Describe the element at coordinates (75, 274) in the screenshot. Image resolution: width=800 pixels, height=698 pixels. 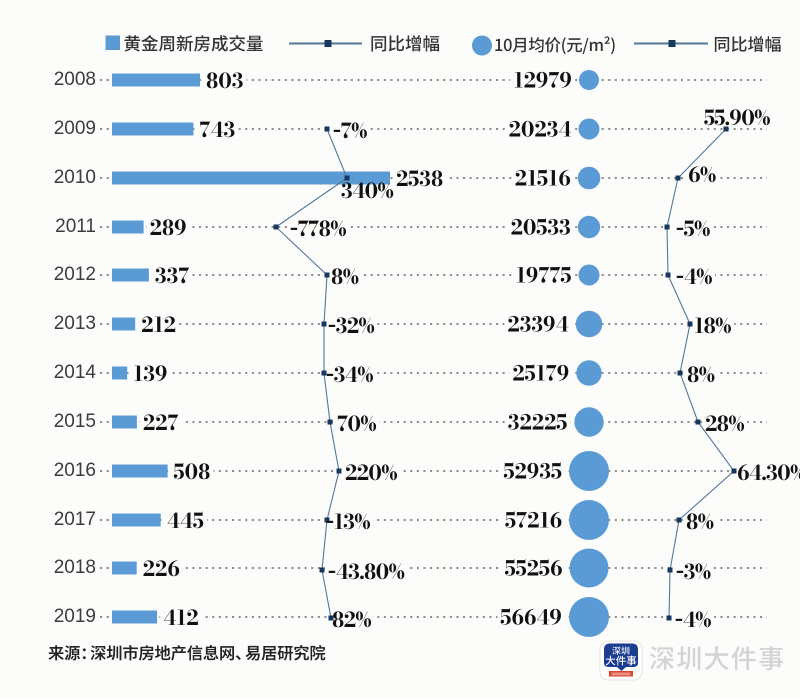
I see `svg-text: 2012` at that location.